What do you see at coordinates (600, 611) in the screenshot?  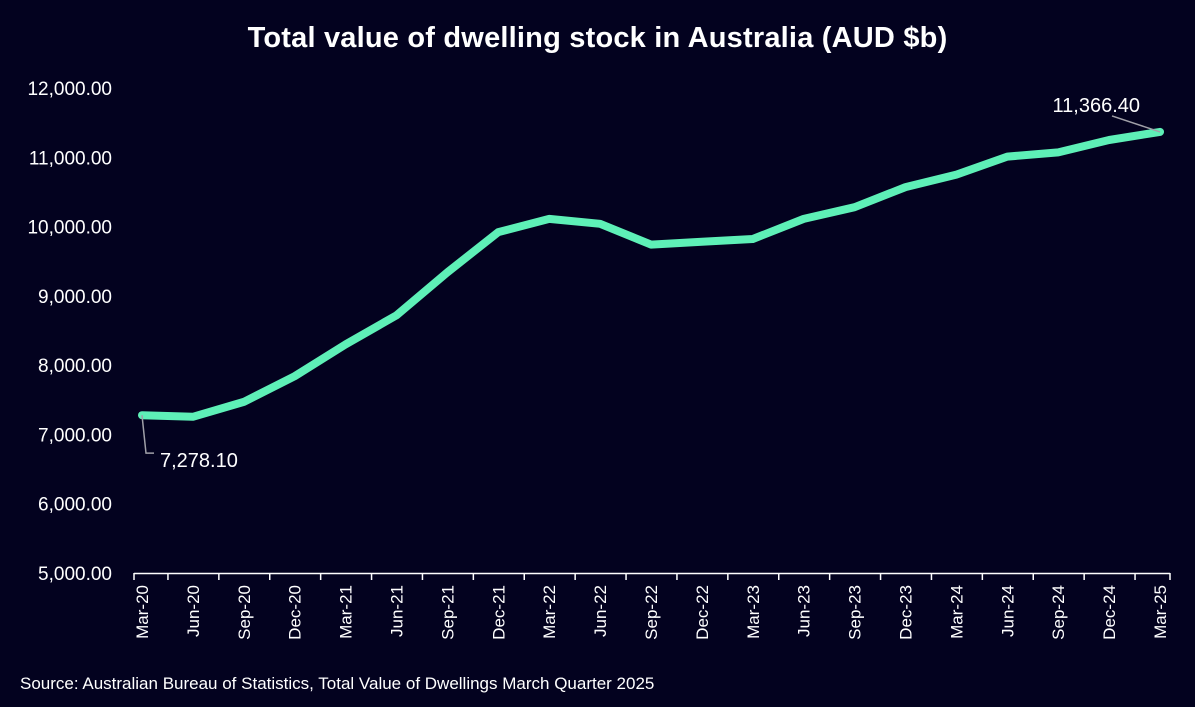 I see `x-tick-label: Jun-22` at bounding box center [600, 611].